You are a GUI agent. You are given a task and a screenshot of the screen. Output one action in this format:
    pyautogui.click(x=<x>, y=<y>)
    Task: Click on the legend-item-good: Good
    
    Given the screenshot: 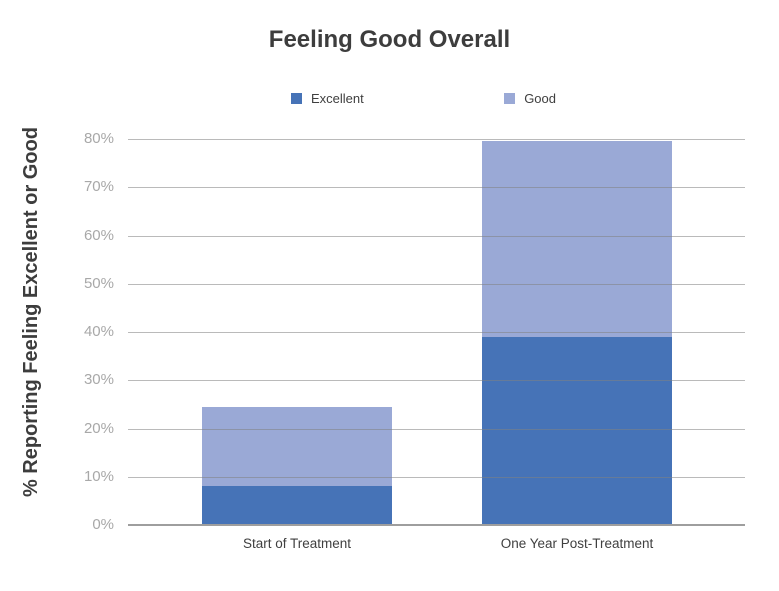 What is the action you would take?
    pyautogui.click(x=530, y=98)
    